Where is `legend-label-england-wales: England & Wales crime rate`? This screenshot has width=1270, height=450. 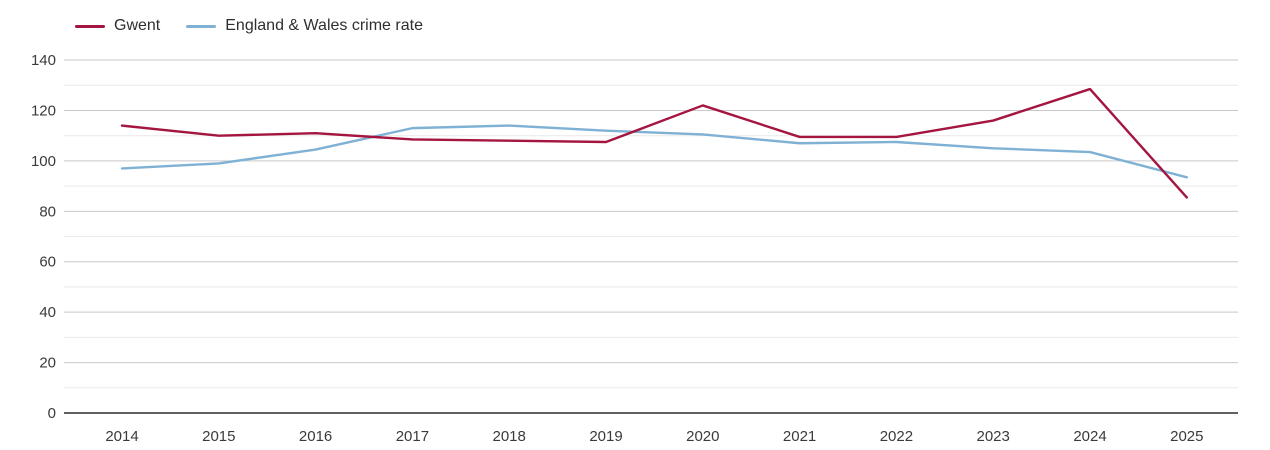 legend-label-england-wales: England & Wales crime rate is located at coordinates (324, 25).